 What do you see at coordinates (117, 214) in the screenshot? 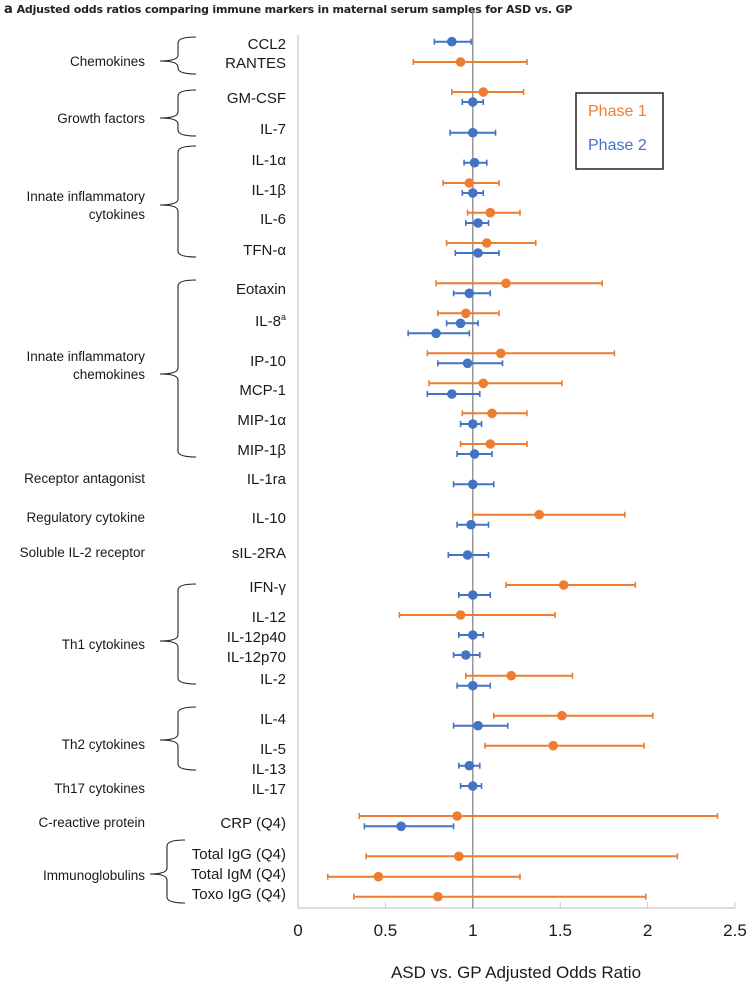
I see `group-label: cytokines` at bounding box center [117, 214].